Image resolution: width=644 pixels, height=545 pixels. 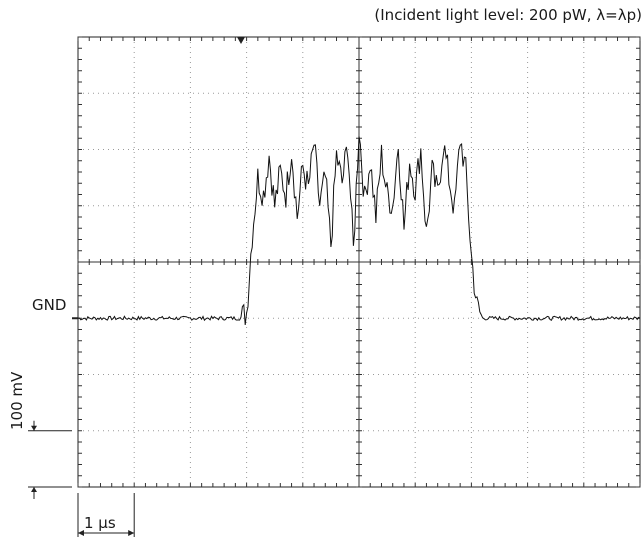 I want to click on hscale-arrow-left-icon, so click(x=81, y=533).